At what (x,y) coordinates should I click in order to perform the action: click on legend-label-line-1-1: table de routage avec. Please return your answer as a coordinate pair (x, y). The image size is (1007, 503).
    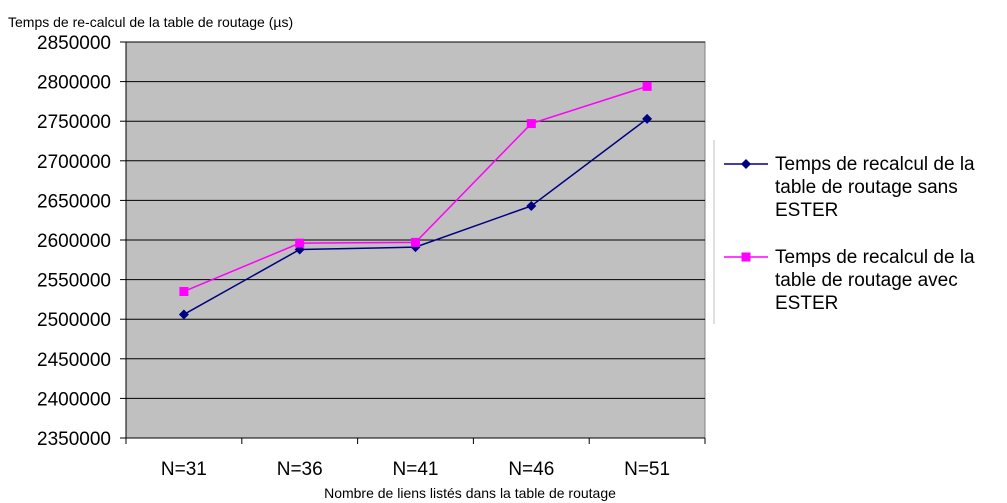
    Looking at the image, I should click on (866, 280).